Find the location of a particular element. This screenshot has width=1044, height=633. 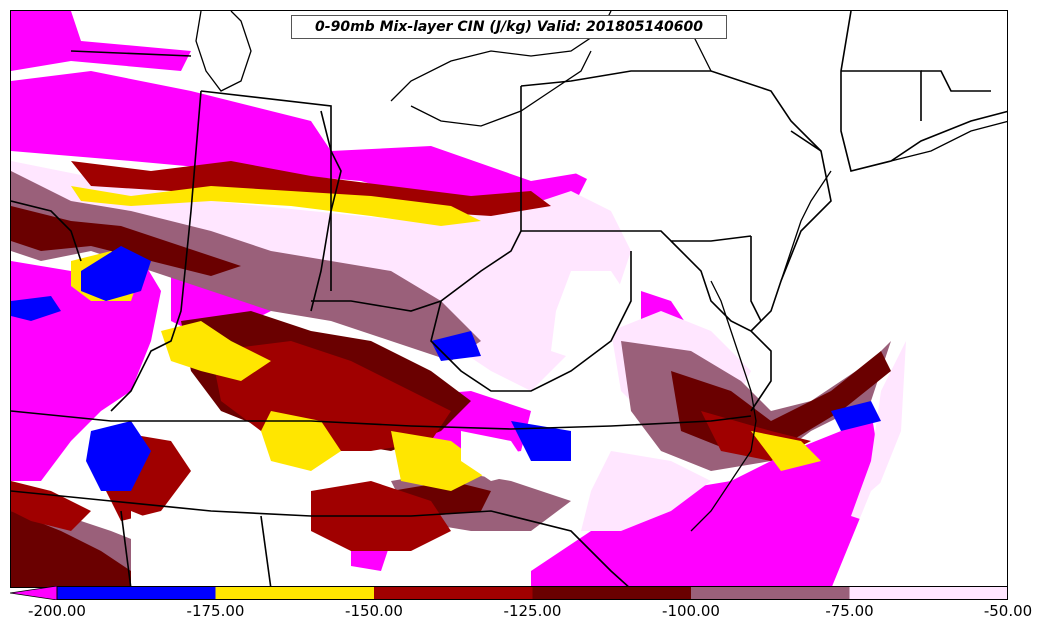

colorbar-outline is located at coordinates (532, 593).